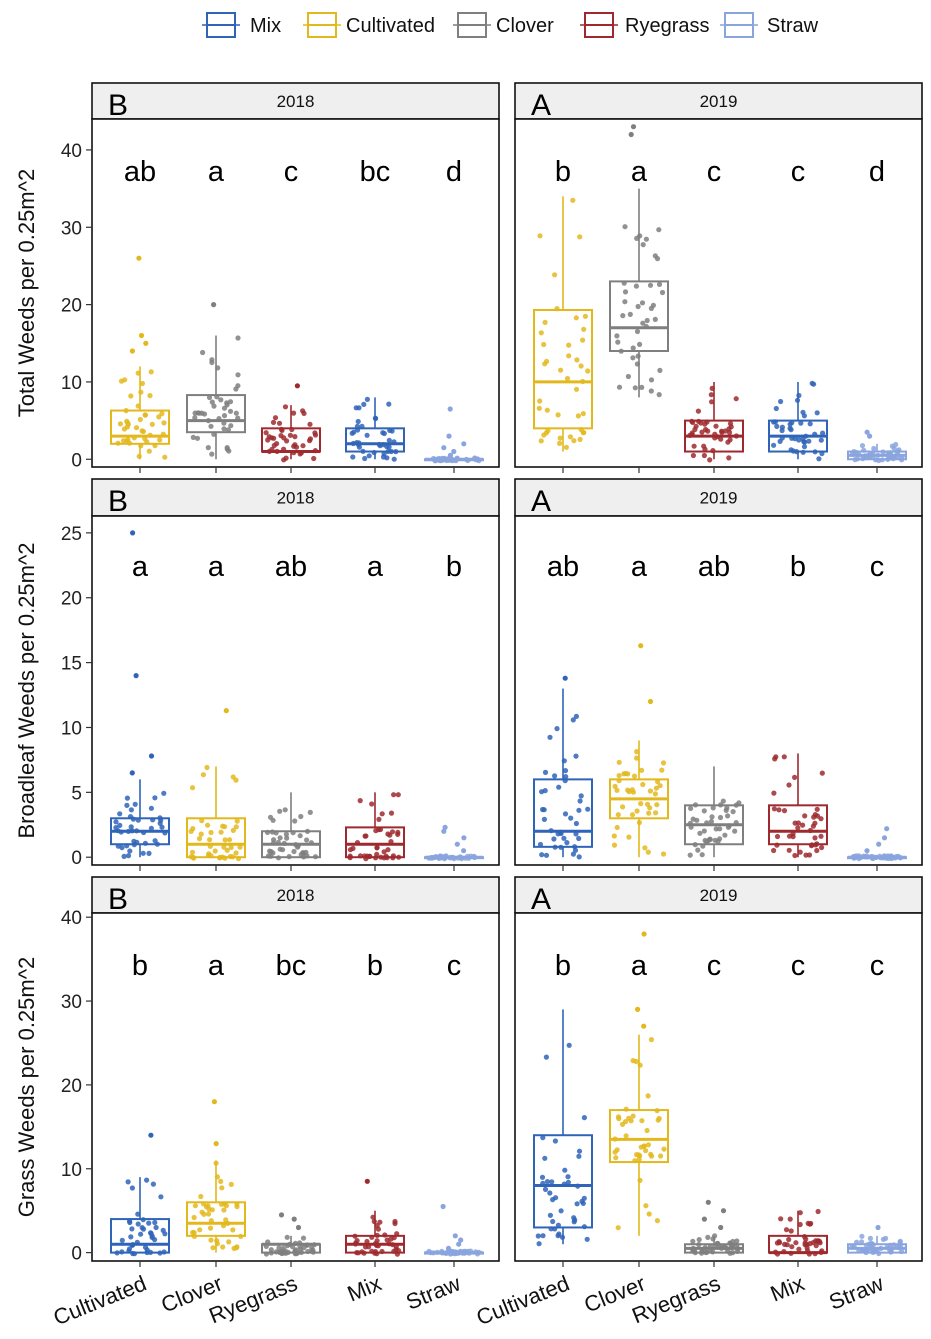 The height and width of the screenshot is (1339, 931). What do you see at coordinates (798, 172) in the screenshot?
I see `significance-letter: c` at bounding box center [798, 172].